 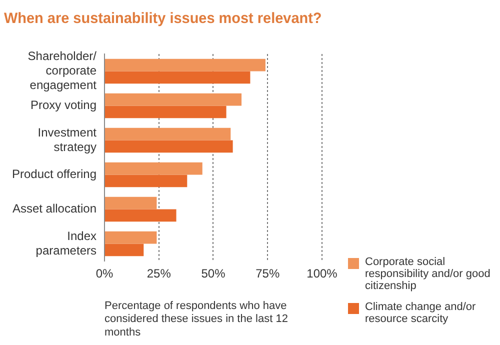 What do you see at coordinates (163, 19) in the screenshot?
I see `chart-title: When are sustainability issues most relevant?` at bounding box center [163, 19].